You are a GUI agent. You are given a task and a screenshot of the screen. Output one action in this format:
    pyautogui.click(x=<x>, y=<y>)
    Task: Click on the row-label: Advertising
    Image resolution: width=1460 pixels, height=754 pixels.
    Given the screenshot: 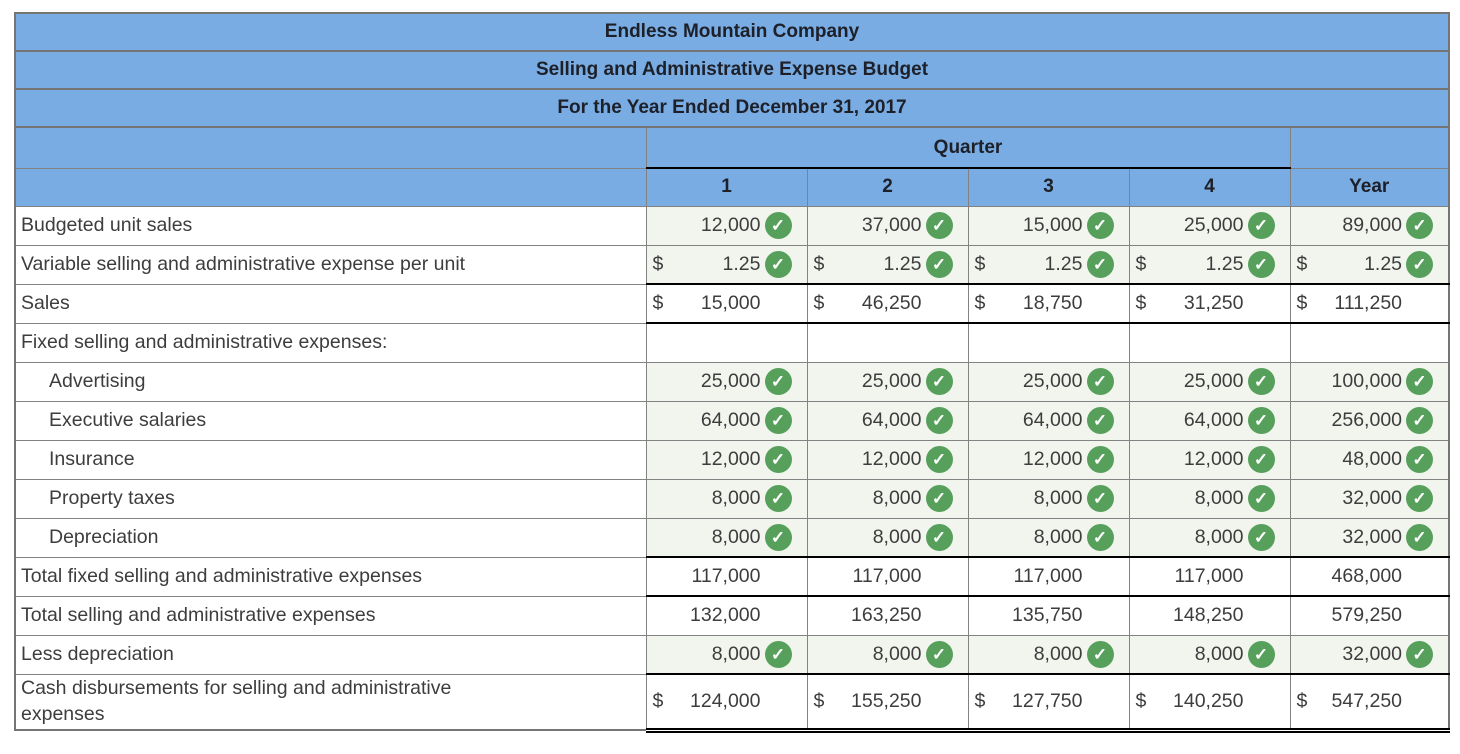 What is the action you would take?
    pyautogui.click(x=330, y=381)
    